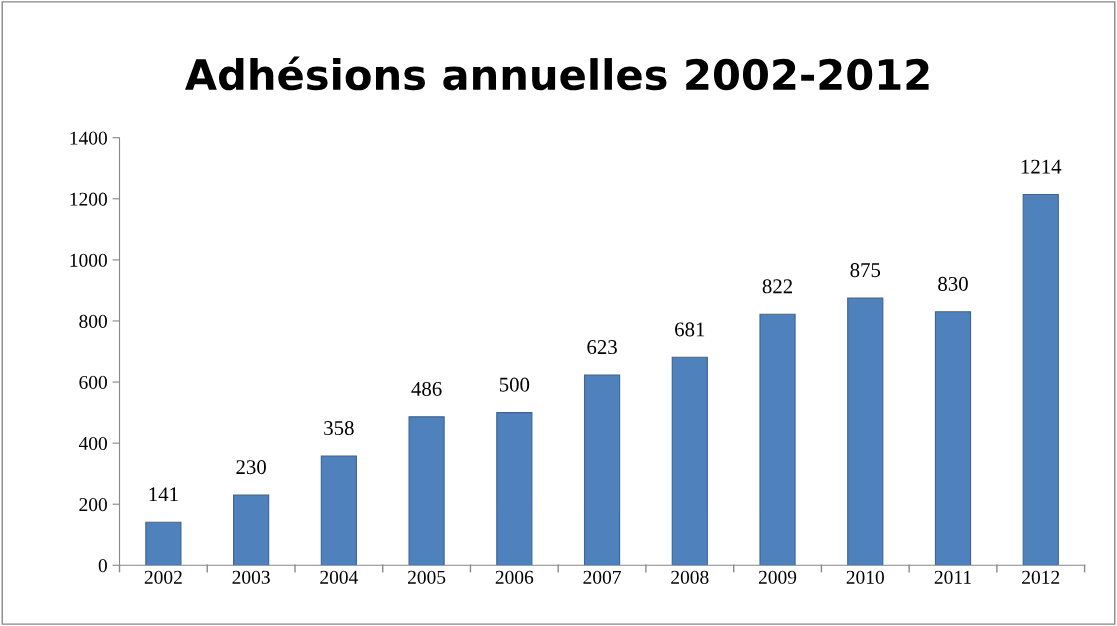  I want to click on x-tick-label: 2006, so click(514, 577).